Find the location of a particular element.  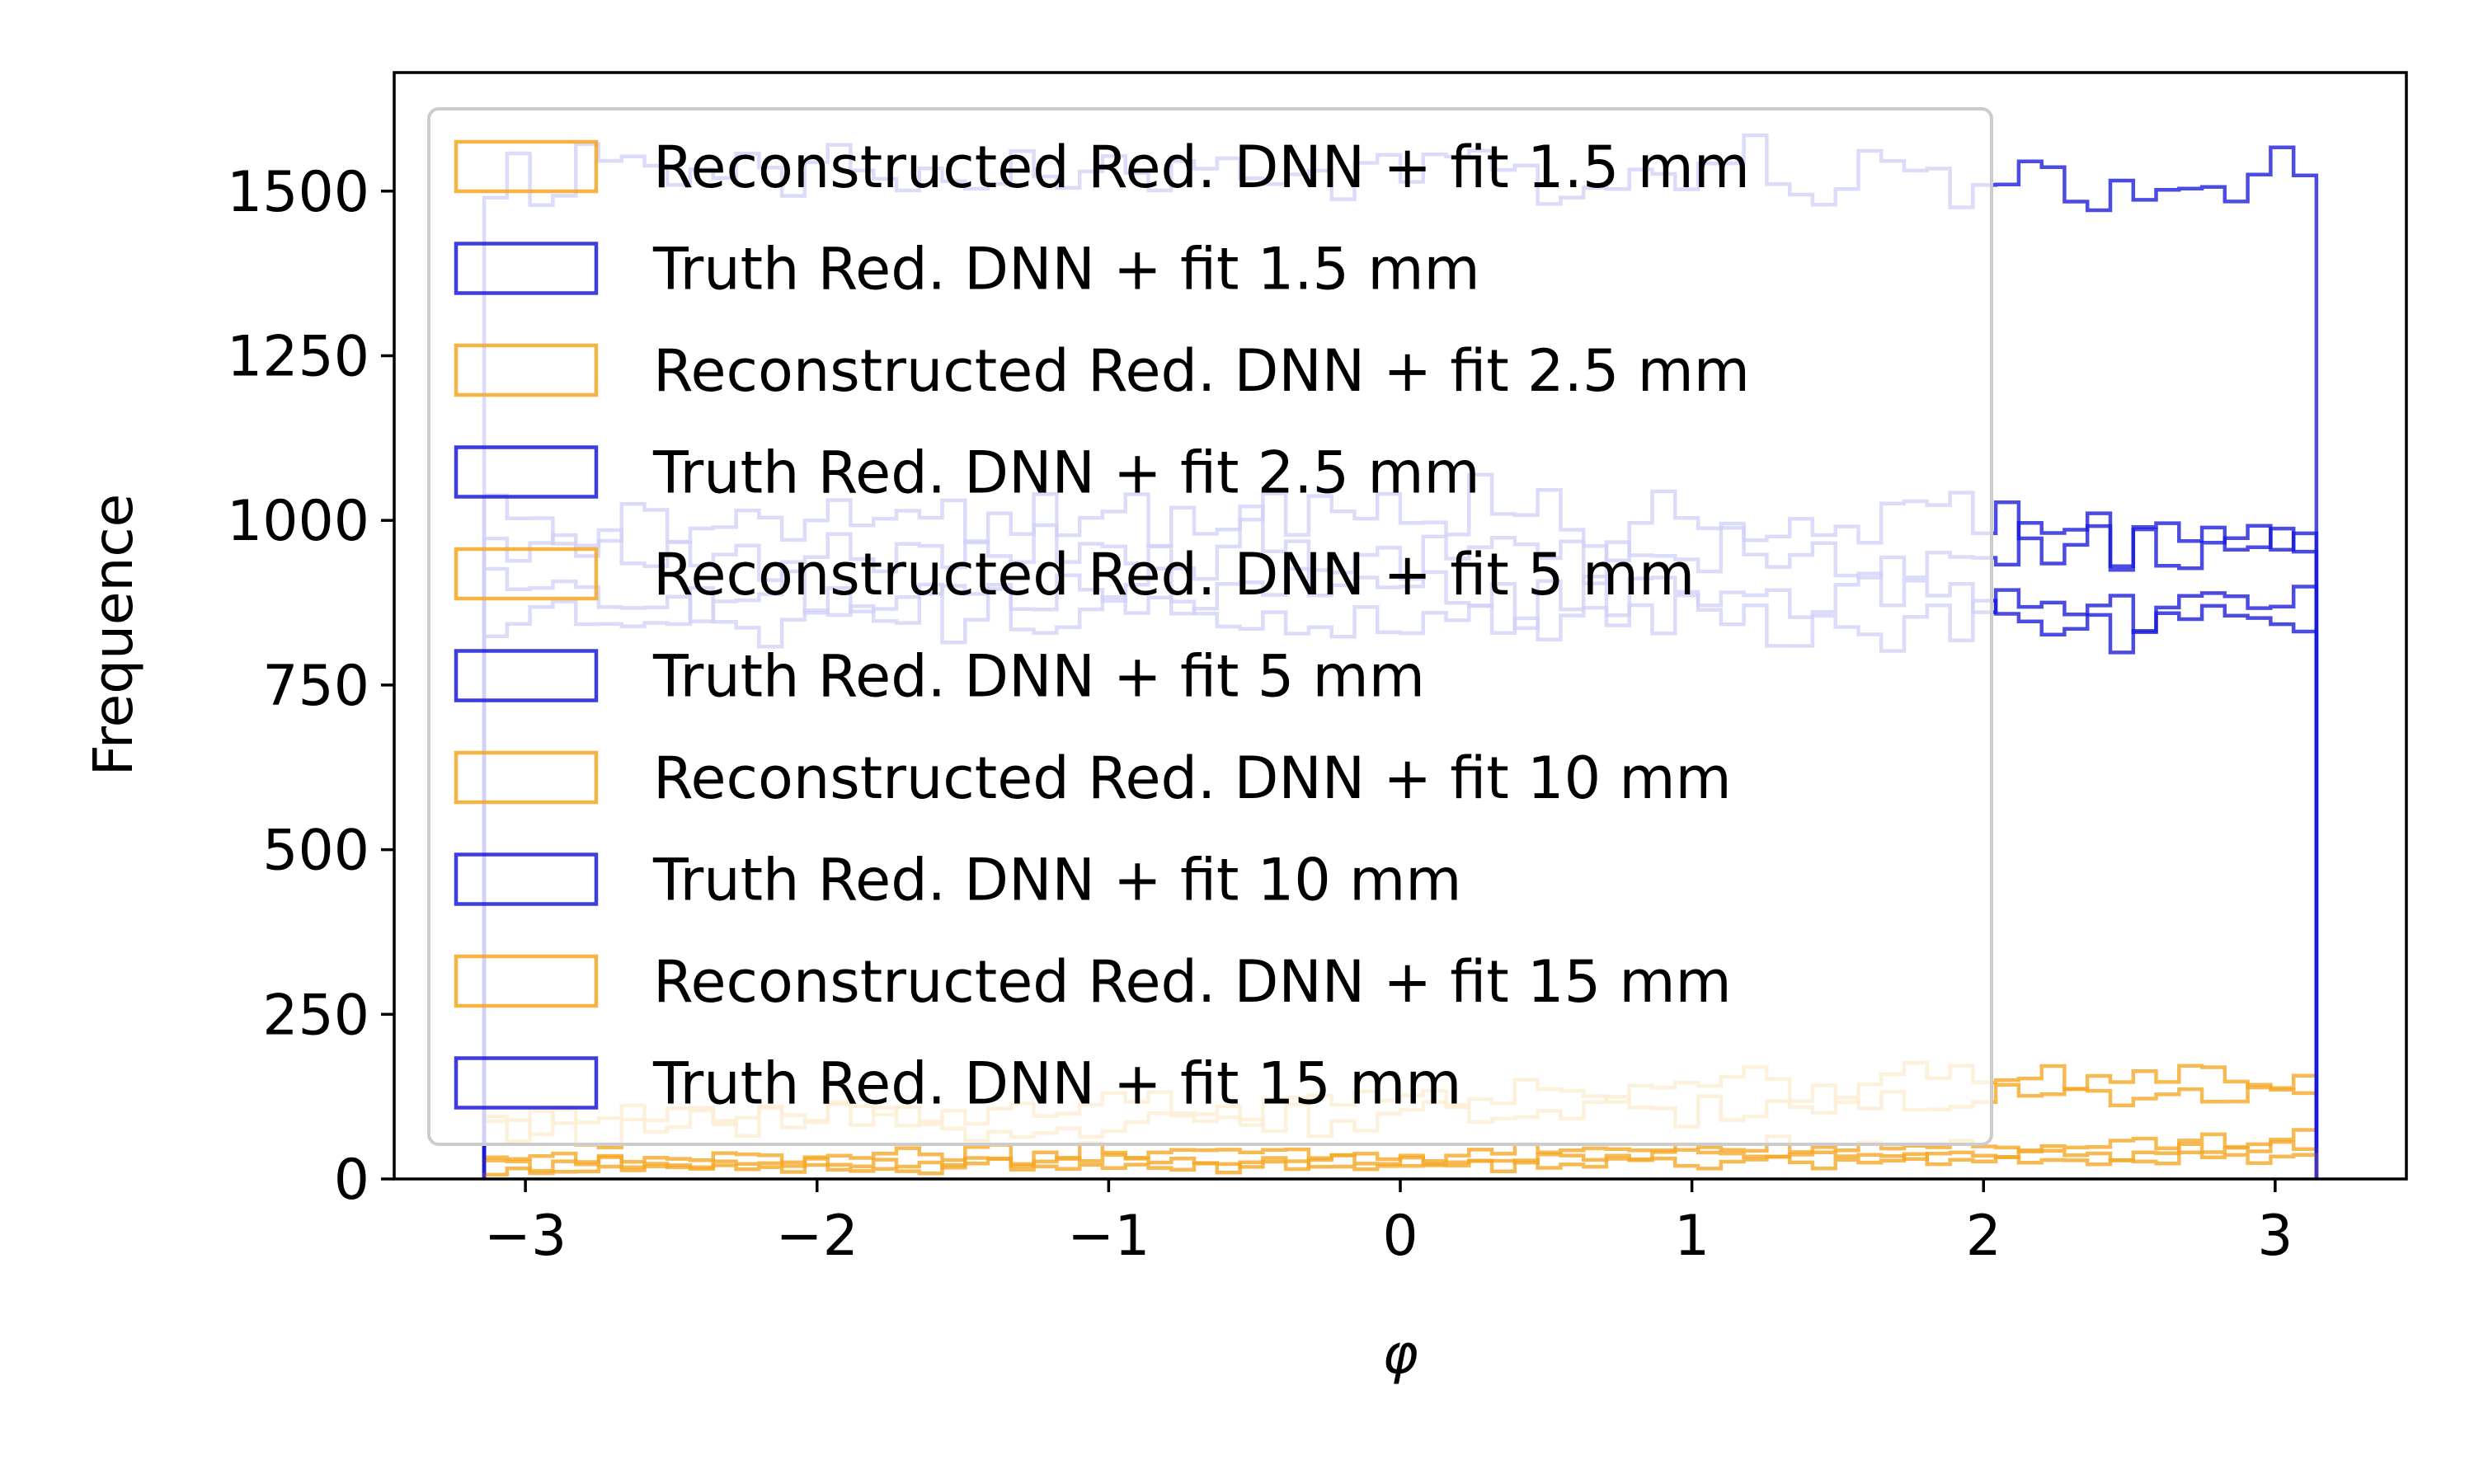

legend-label: Truth Red. DNN + fit 10 mm is located at coordinates (1056, 881).